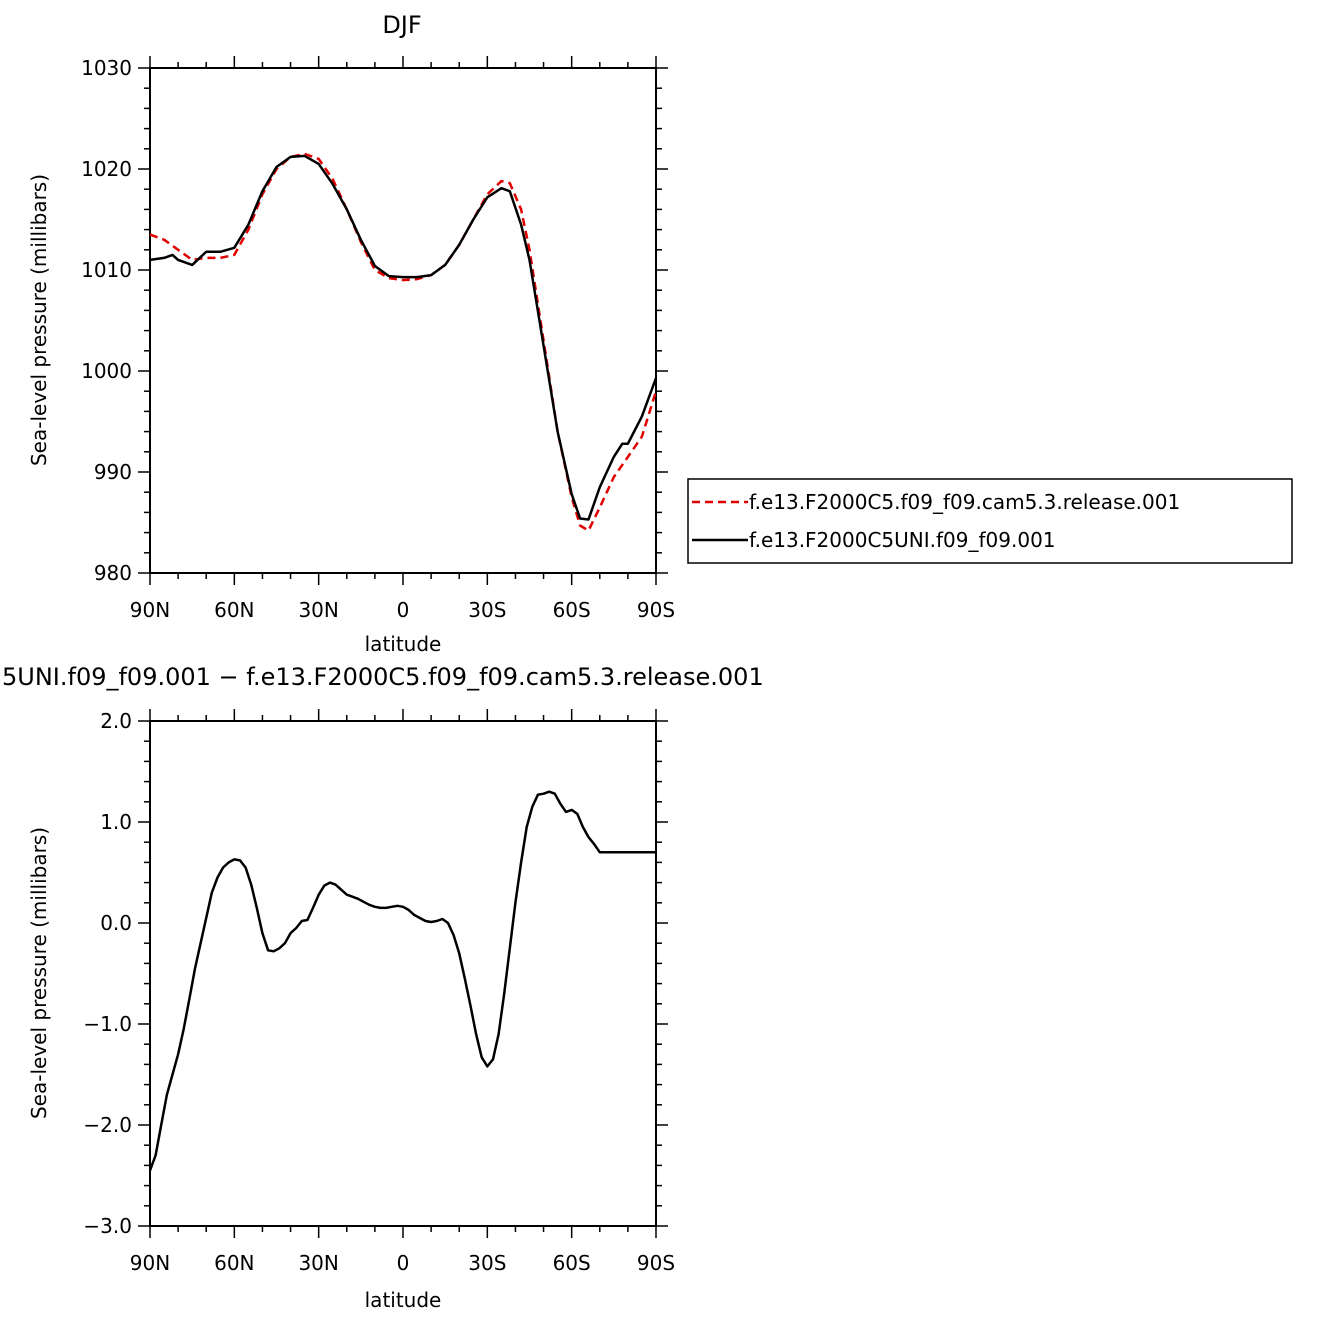 This screenshot has height=1319, width=1319. What do you see at coordinates (964, 502) in the screenshot?
I see `legend-entry-series-1: f.e13.F2000C5.f09_f09.cam5.3.release.001` at bounding box center [964, 502].